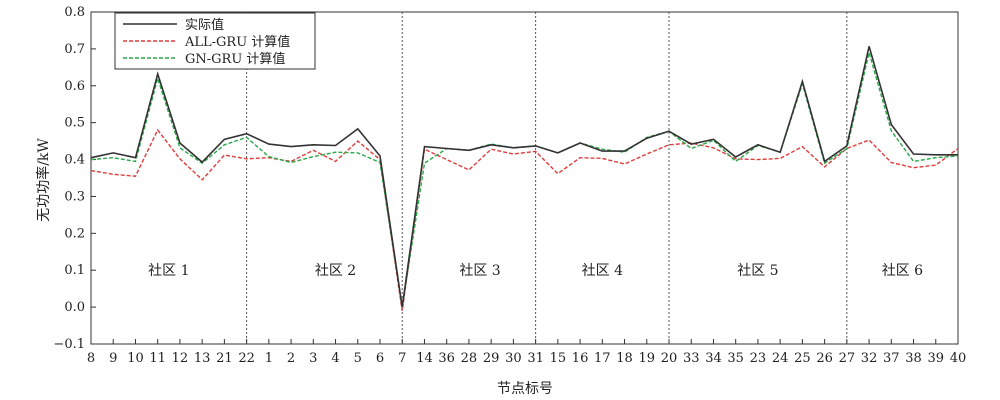 The image size is (1000, 400). What do you see at coordinates (335, 271) in the screenshot?
I see `community-label: 社区 2` at bounding box center [335, 271].